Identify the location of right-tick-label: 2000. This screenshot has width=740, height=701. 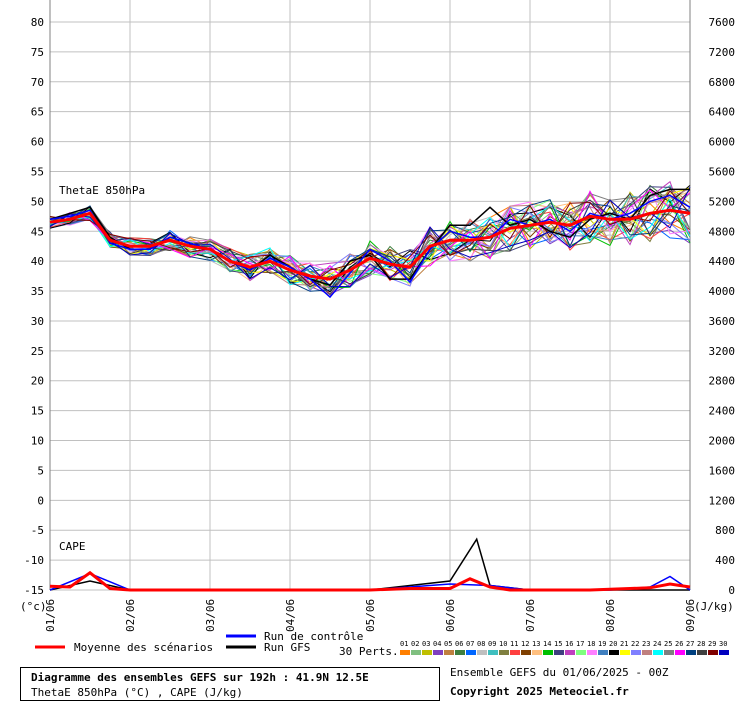
(722, 441).